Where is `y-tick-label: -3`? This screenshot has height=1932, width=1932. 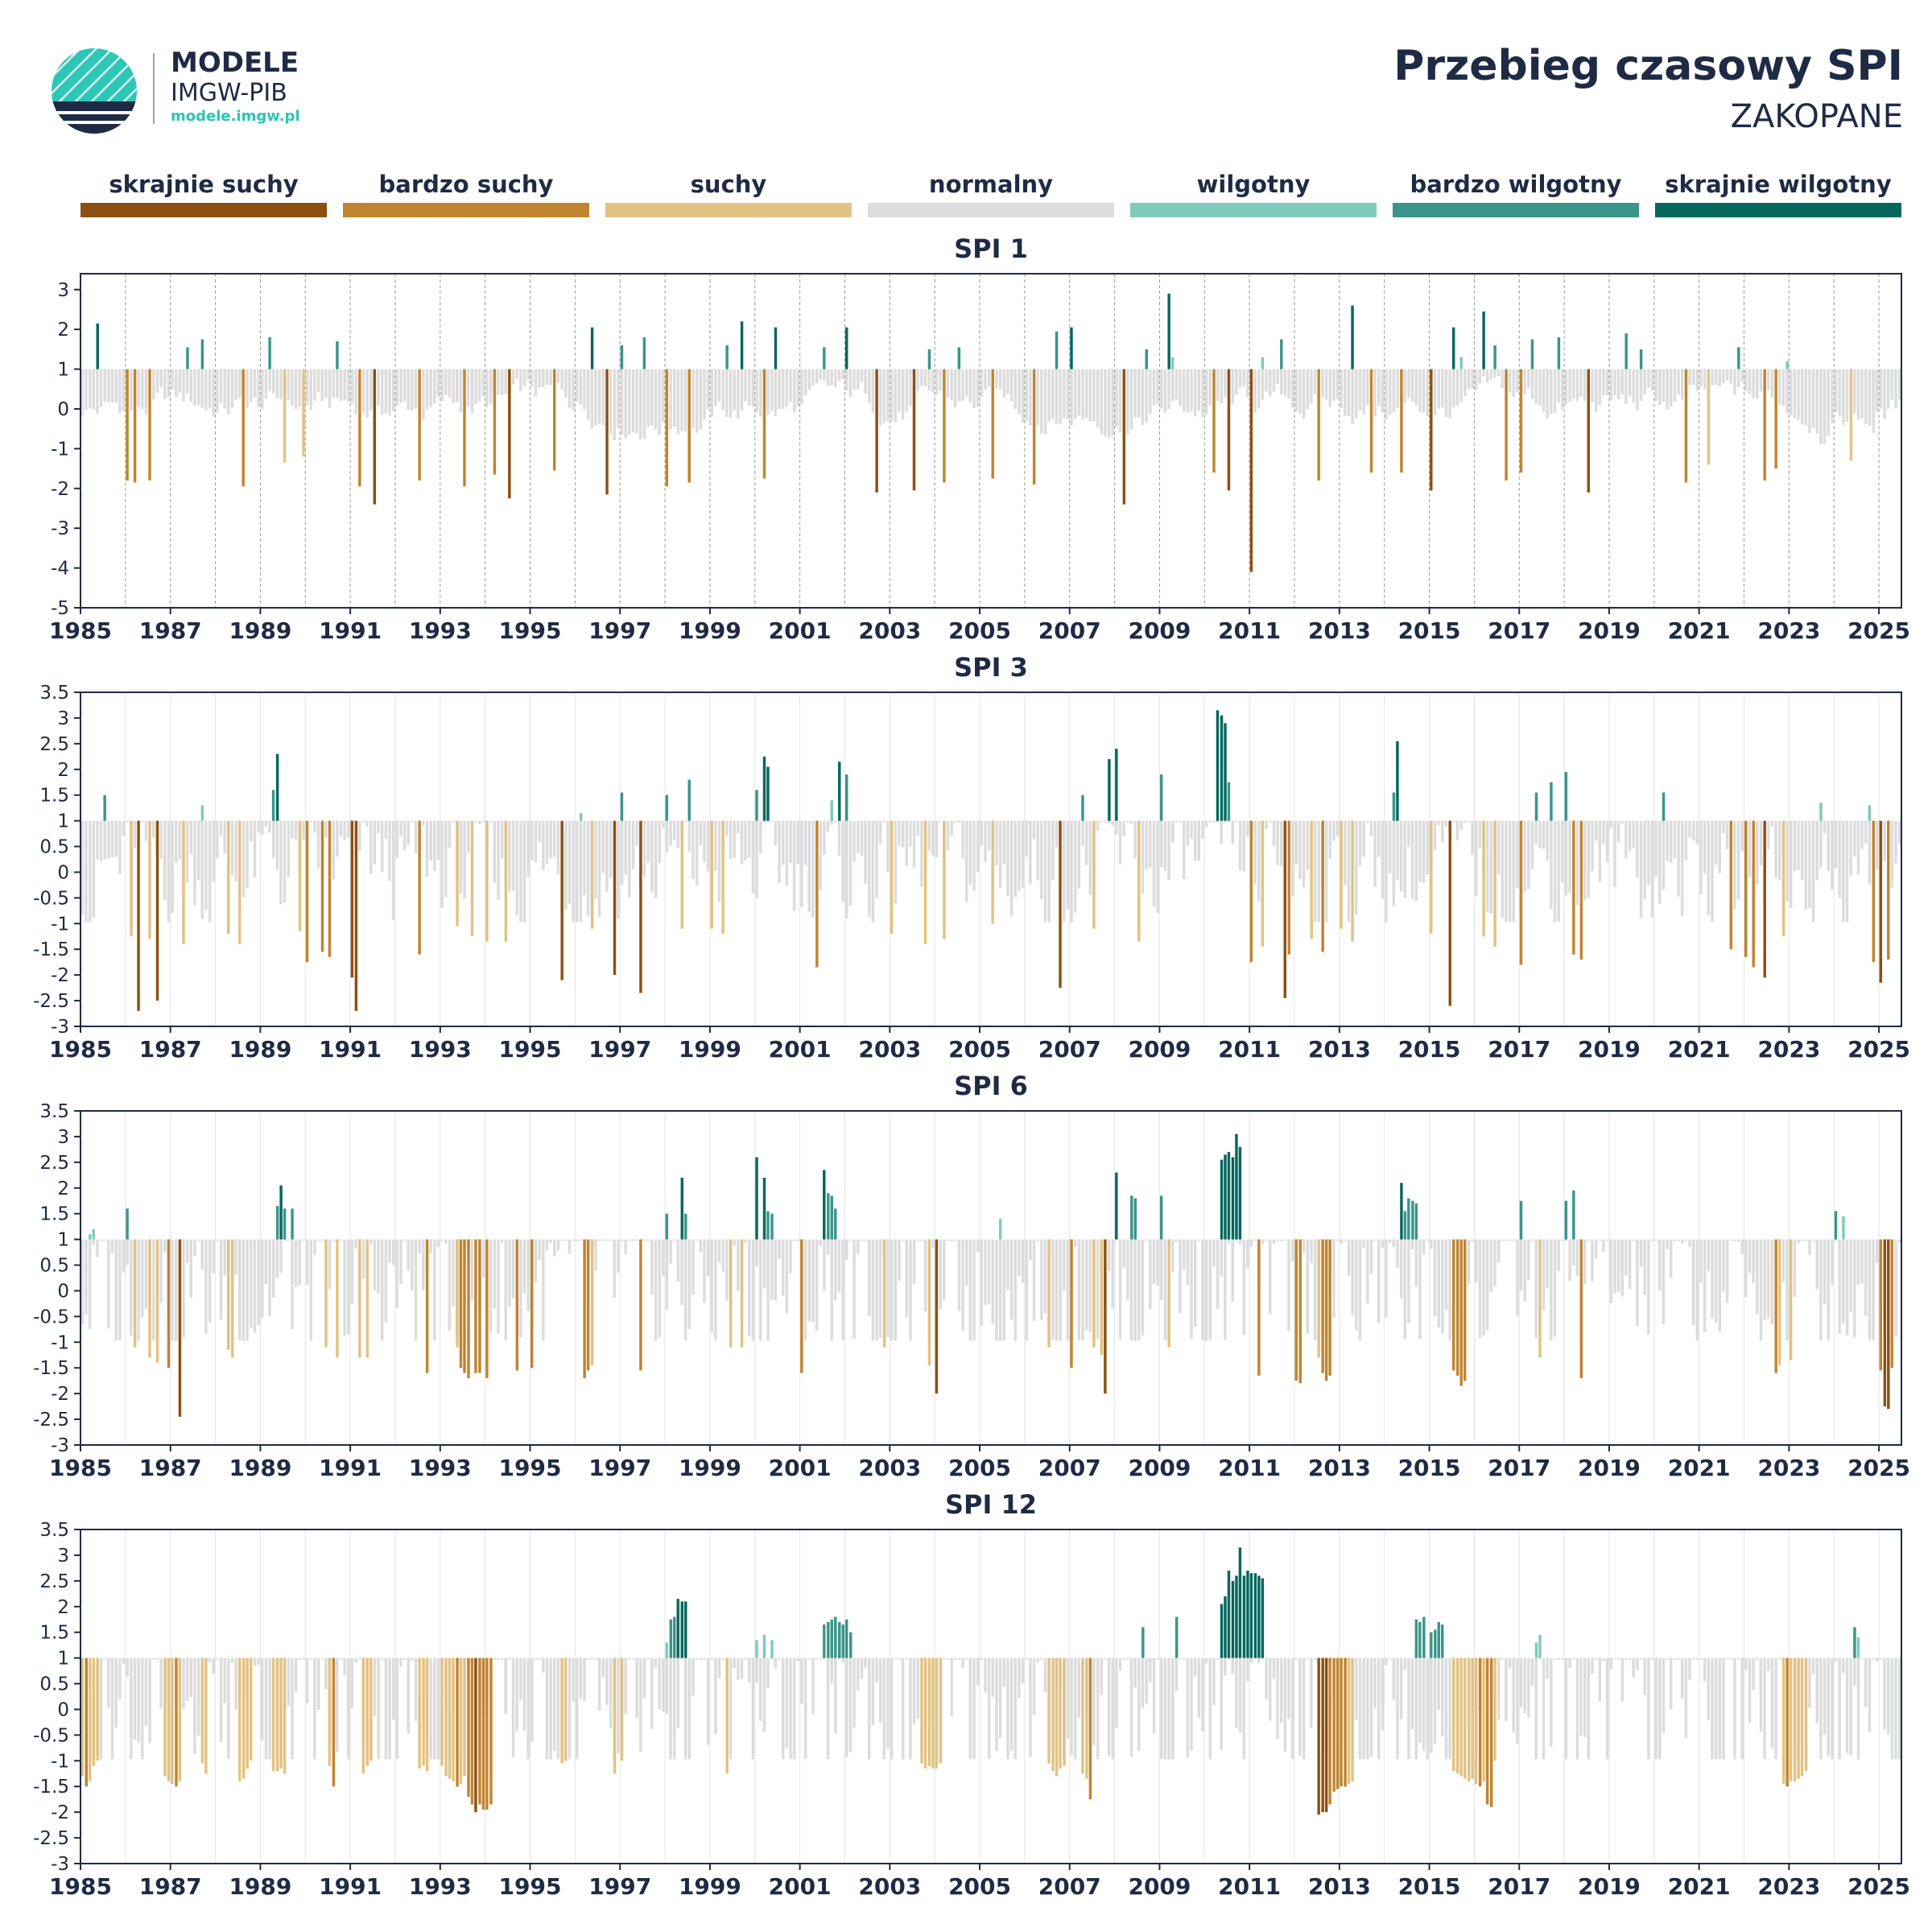
y-tick-label: -3 is located at coordinates (60, 528).